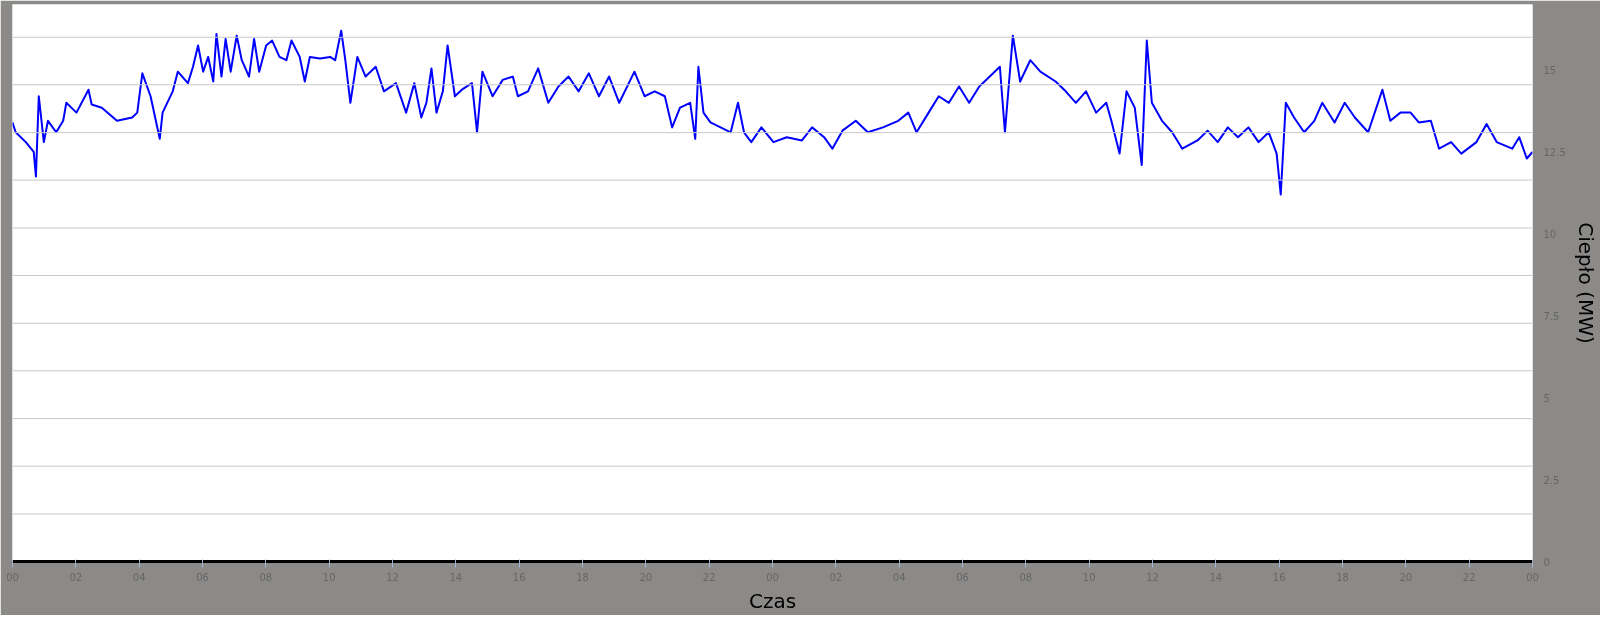  Describe the element at coordinates (1585, 283) in the screenshot. I see `y-axis-title: Ciepło (MW)` at that location.